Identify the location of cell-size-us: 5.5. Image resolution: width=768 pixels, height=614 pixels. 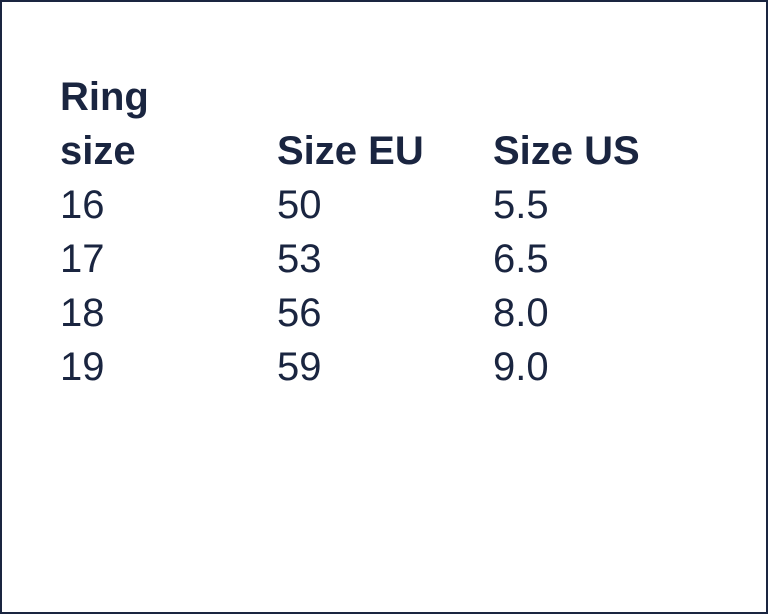
(521, 205).